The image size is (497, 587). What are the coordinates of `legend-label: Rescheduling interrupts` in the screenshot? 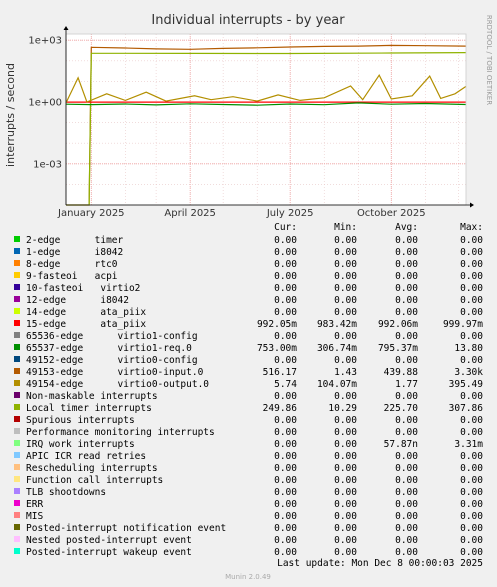 It's located at (92, 468).